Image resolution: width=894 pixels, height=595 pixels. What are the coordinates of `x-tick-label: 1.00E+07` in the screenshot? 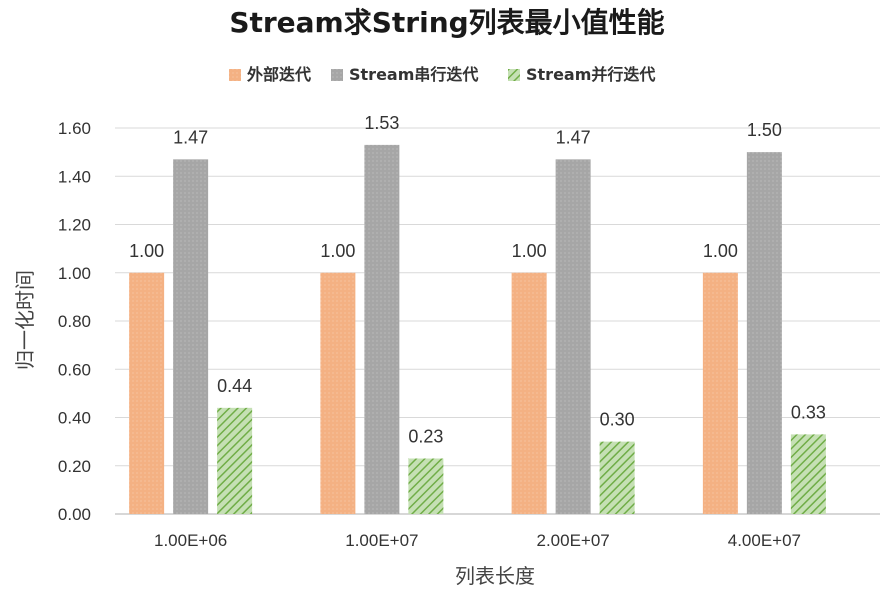 It's located at (381, 540).